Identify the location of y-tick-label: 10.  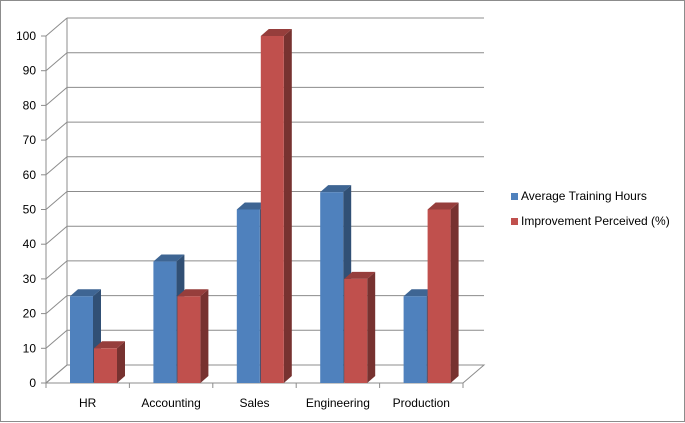
(30, 348).